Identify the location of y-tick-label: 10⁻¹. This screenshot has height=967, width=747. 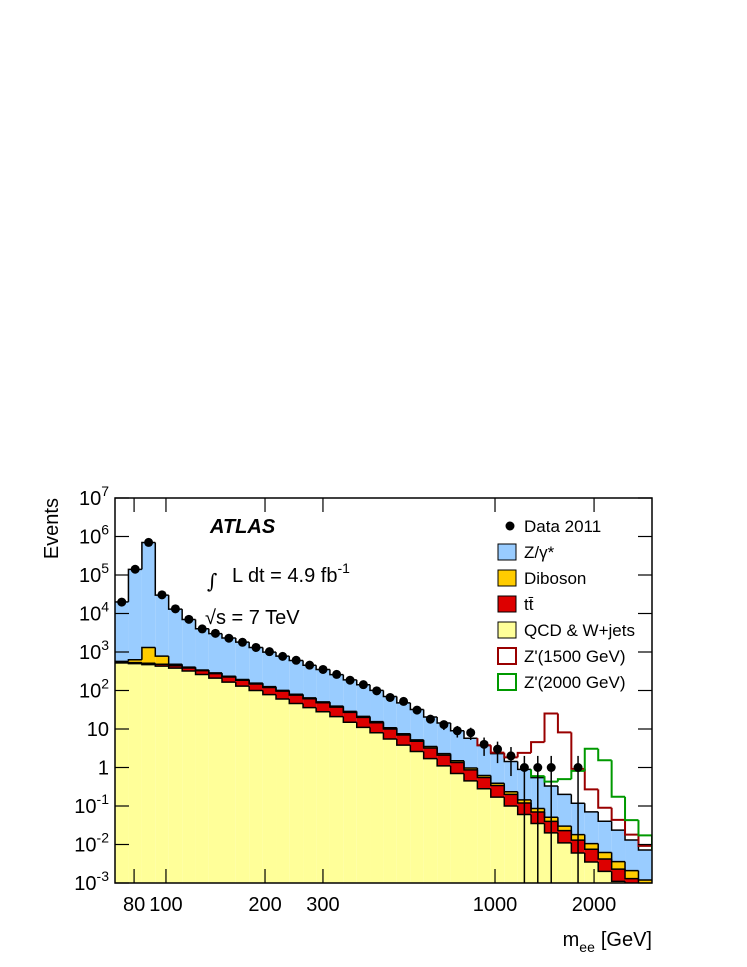
(91, 804).